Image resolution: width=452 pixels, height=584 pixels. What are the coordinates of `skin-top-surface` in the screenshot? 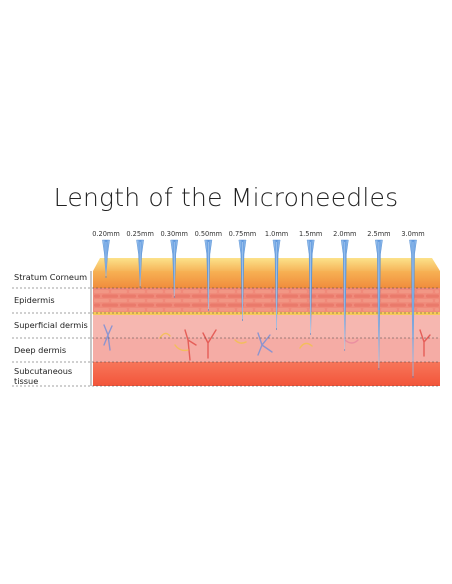 It's located at (266, 264).